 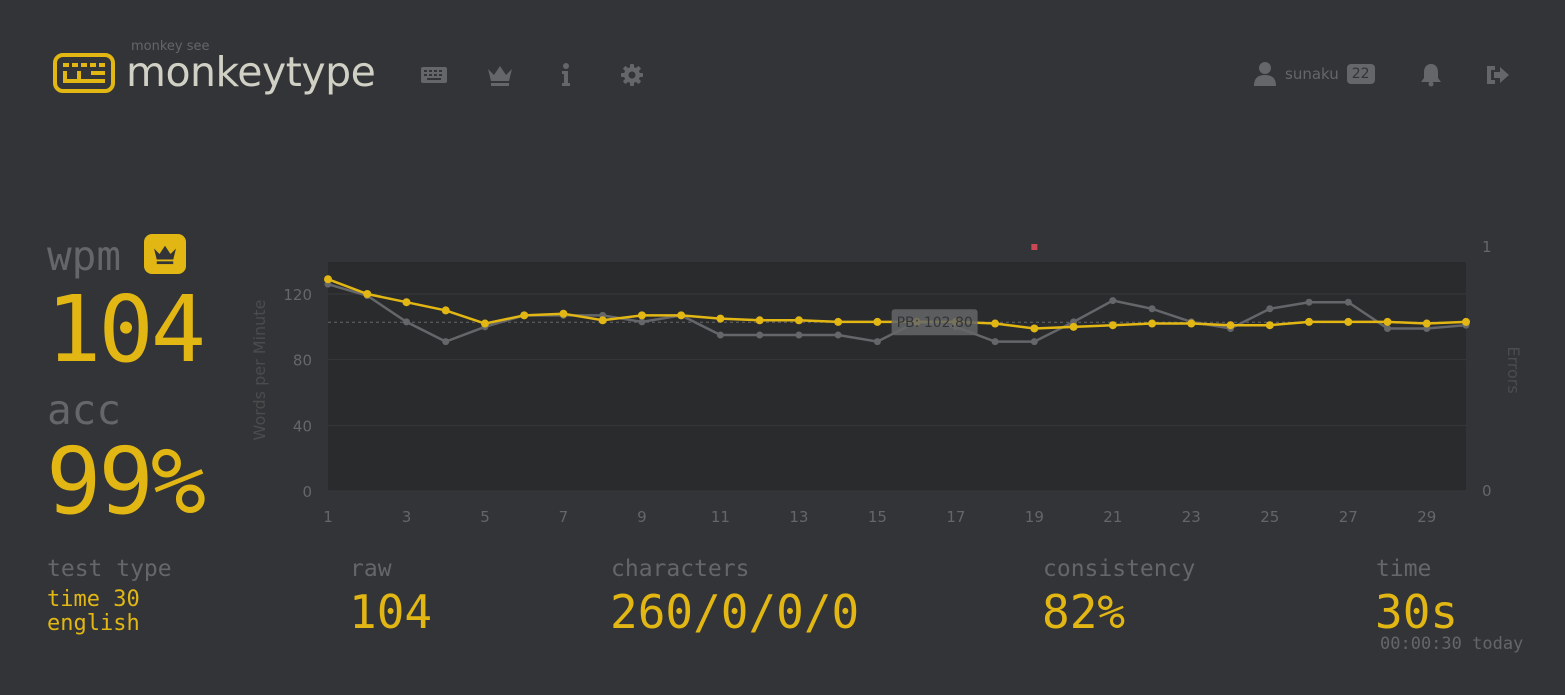 What do you see at coordinates (798, 517) in the screenshot?
I see `x-tick-label: 13` at bounding box center [798, 517].